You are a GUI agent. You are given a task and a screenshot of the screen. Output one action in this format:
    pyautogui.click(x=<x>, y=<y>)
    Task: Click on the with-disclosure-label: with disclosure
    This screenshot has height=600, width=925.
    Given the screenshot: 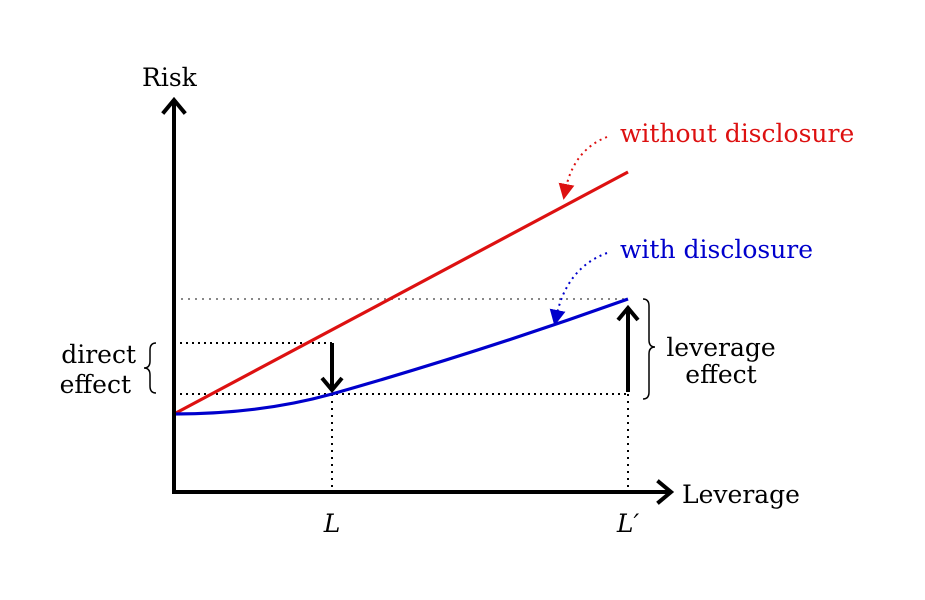 What is the action you would take?
    pyautogui.click(x=716, y=249)
    